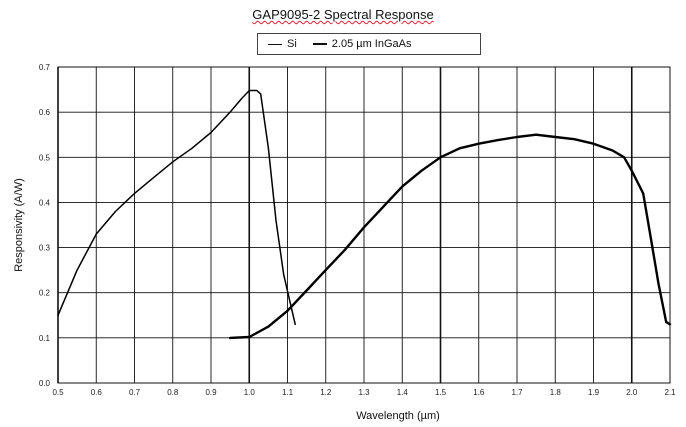  Describe the element at coordinates (517, 392) in the screenshot. I see `x-tick-label: 1.7` at that location.